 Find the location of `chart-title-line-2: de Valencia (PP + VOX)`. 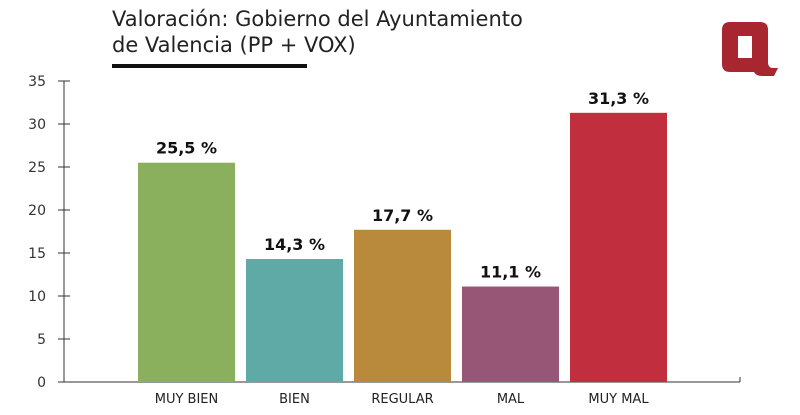

chart-title-line-2: de Valencia (PP + VOX) is located at coordinates (234, 45).